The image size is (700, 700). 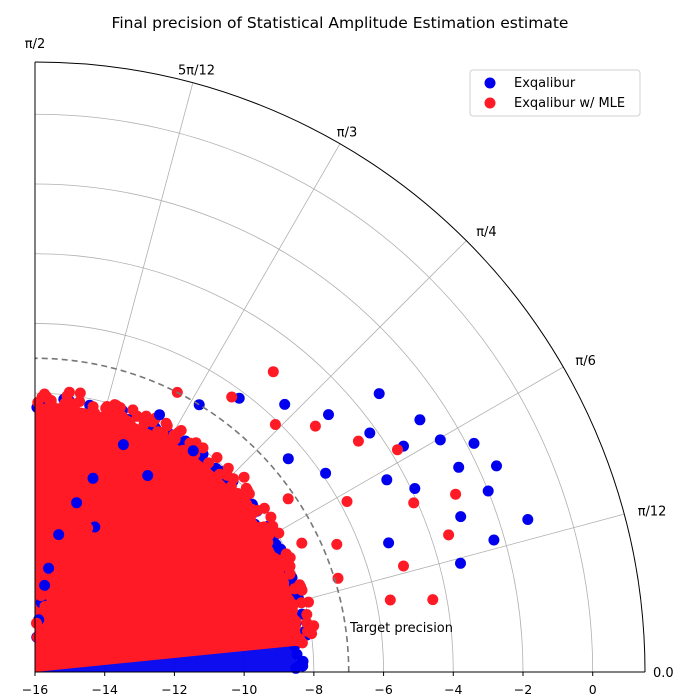 I want to click on legend-box, so click(x=555, y=93).